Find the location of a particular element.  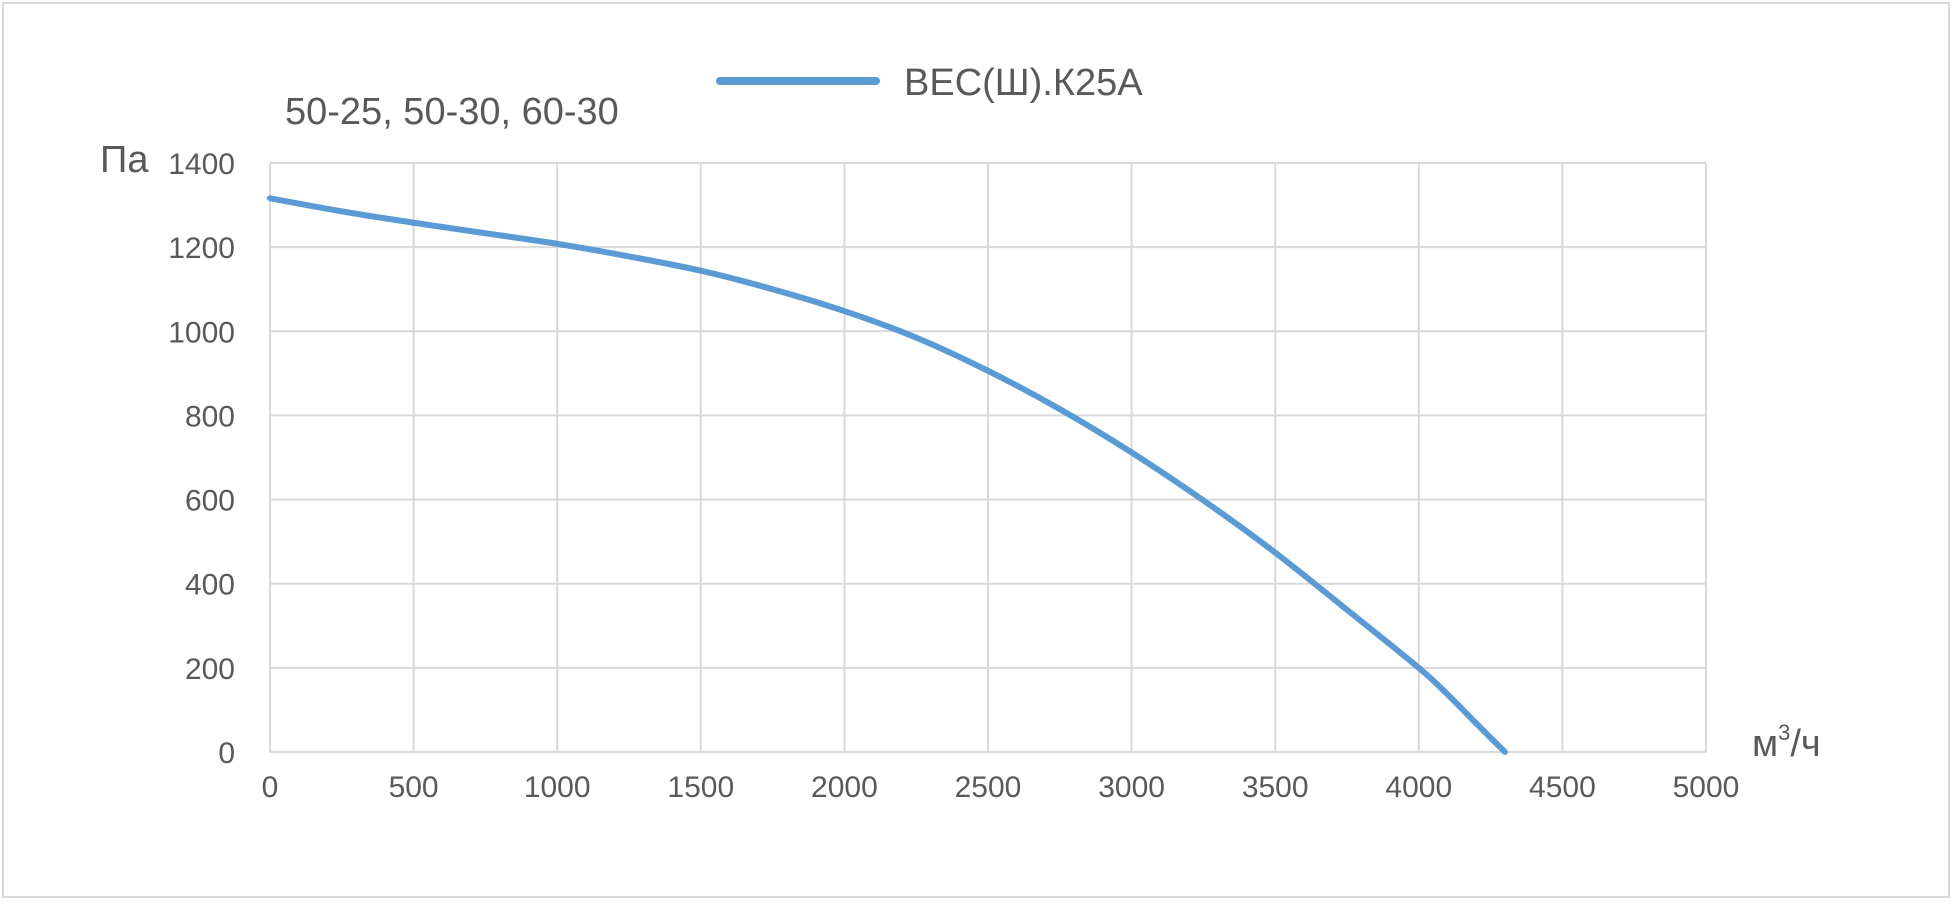

y-tick-label: 1000 is located at coordinates (201, 332).